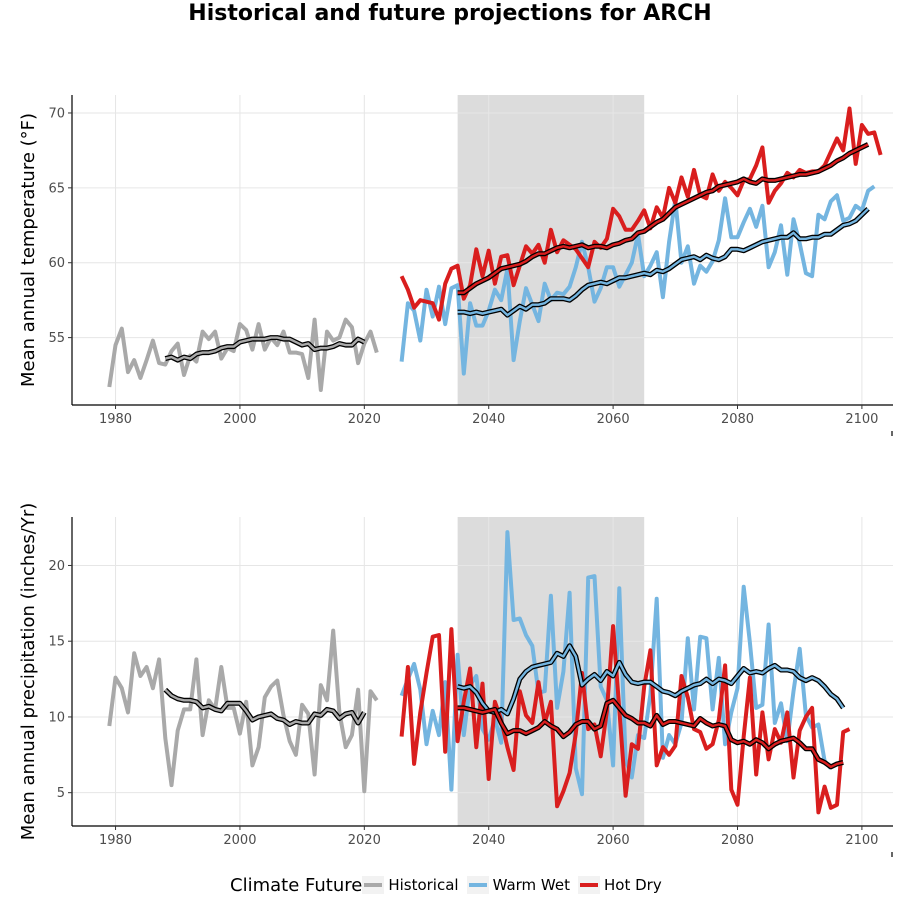  I want to click on legend-key-historical, so click(373, 885).